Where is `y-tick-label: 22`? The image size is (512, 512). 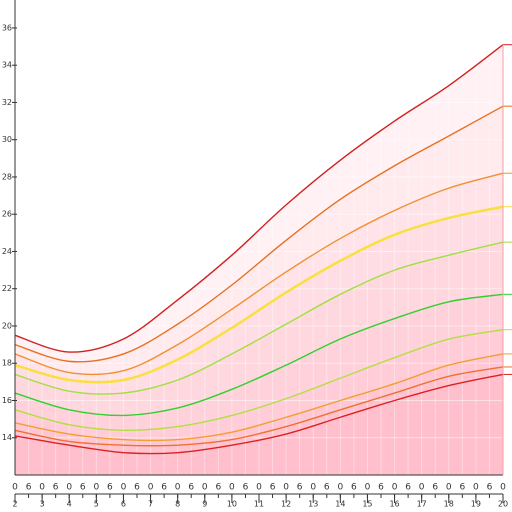
y-tick-label: 22 is located at coordinates (7, 288).